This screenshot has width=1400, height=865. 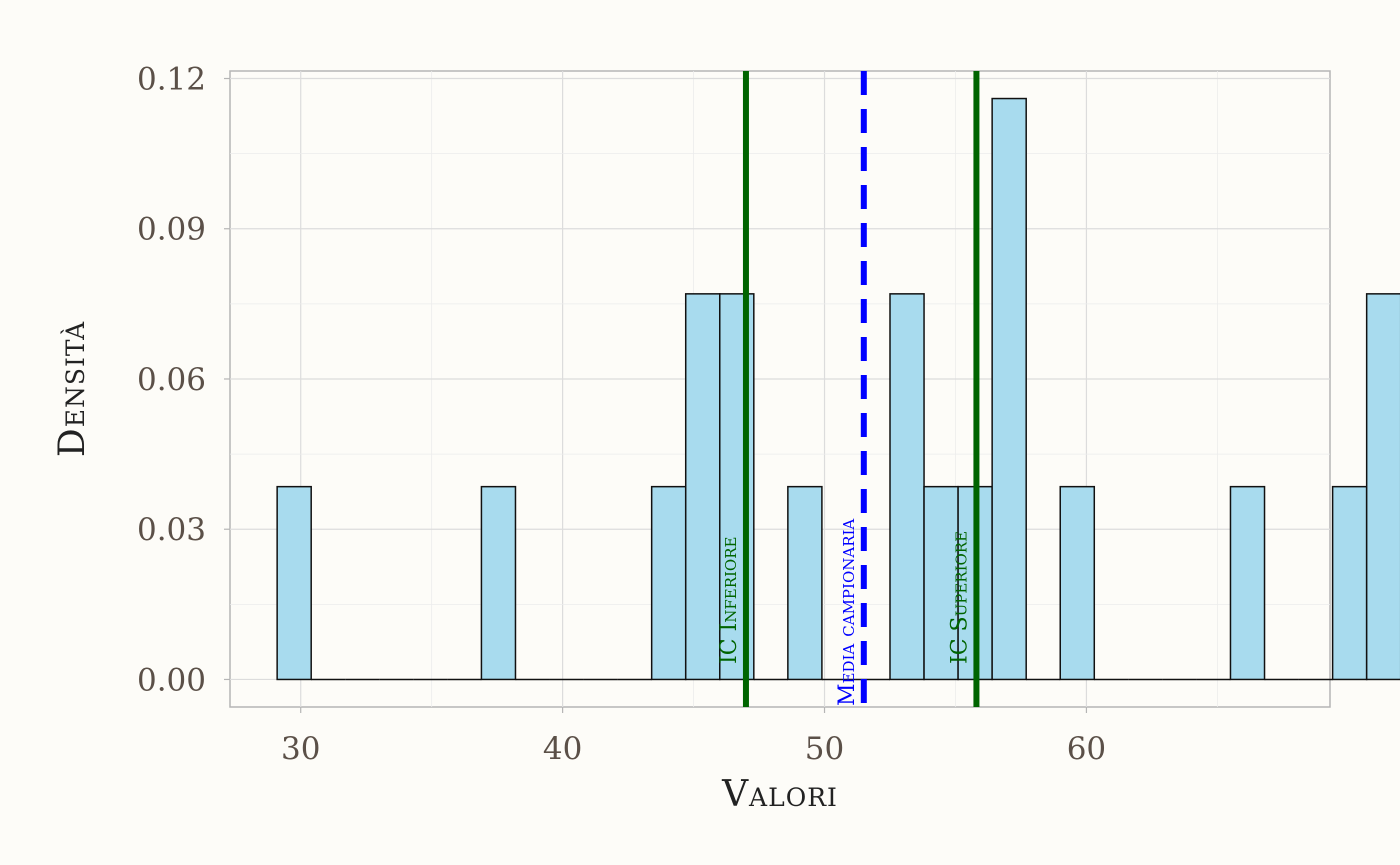 What do you see at coordinates (1086, 749) in the screenshot?
I see `x-tick-label: 60` at bounding box center [1086, 749].